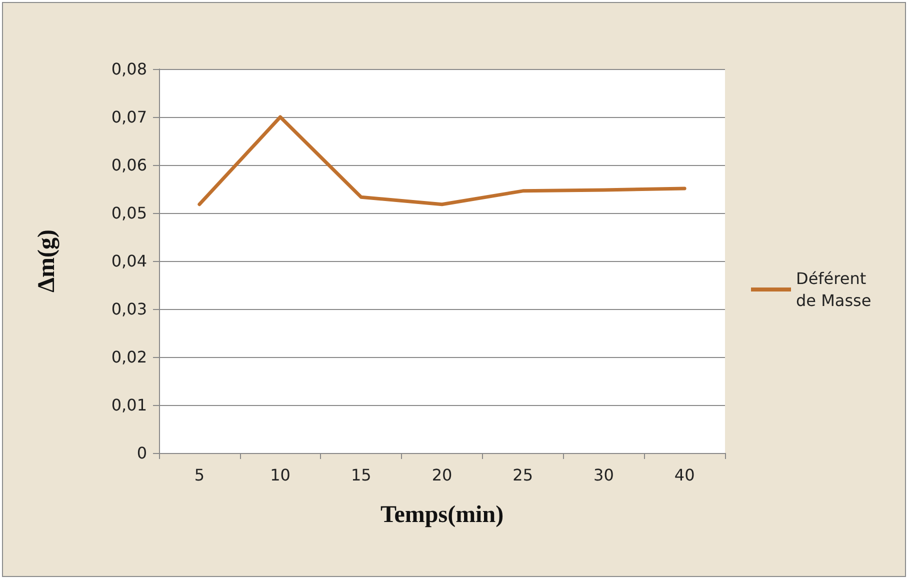  What do you see at coordinates (47, 261) in the screenshot?
I see `y-axis-title: Δm(g)` at bounding box center [47, 261].